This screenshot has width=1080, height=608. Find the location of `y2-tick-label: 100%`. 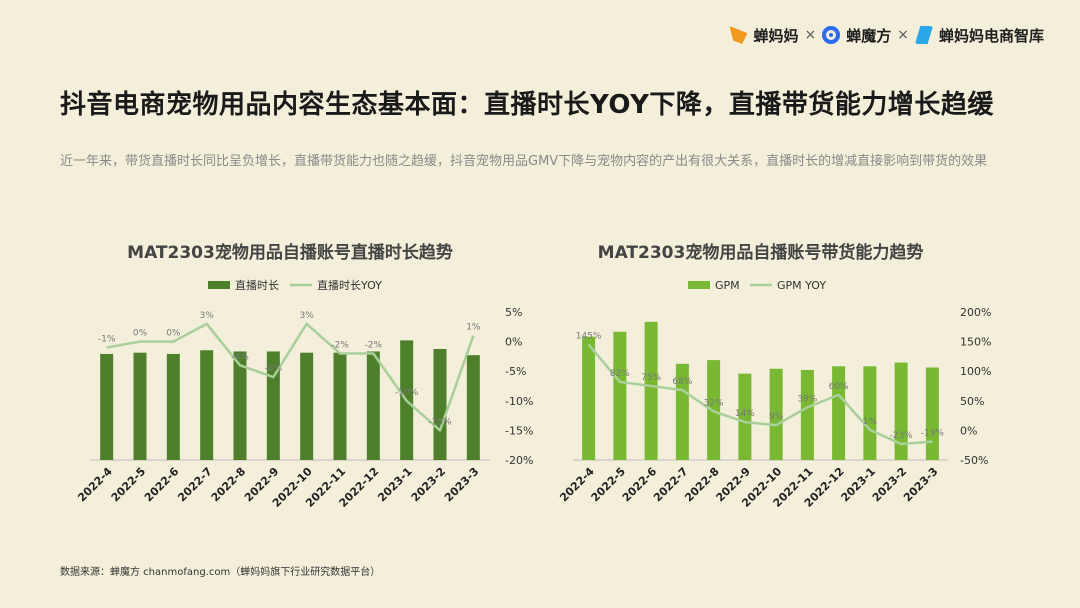

y2-tick-label: 100% is located at coordinates (975, 371).